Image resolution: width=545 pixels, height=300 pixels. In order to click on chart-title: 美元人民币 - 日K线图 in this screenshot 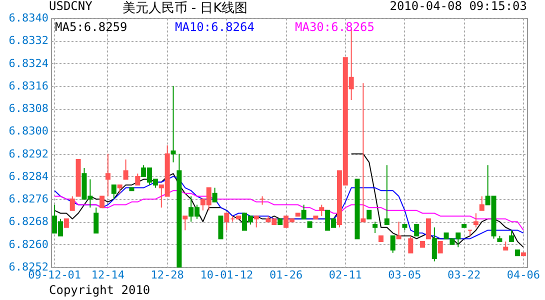, I will do `click(185, 8)`.